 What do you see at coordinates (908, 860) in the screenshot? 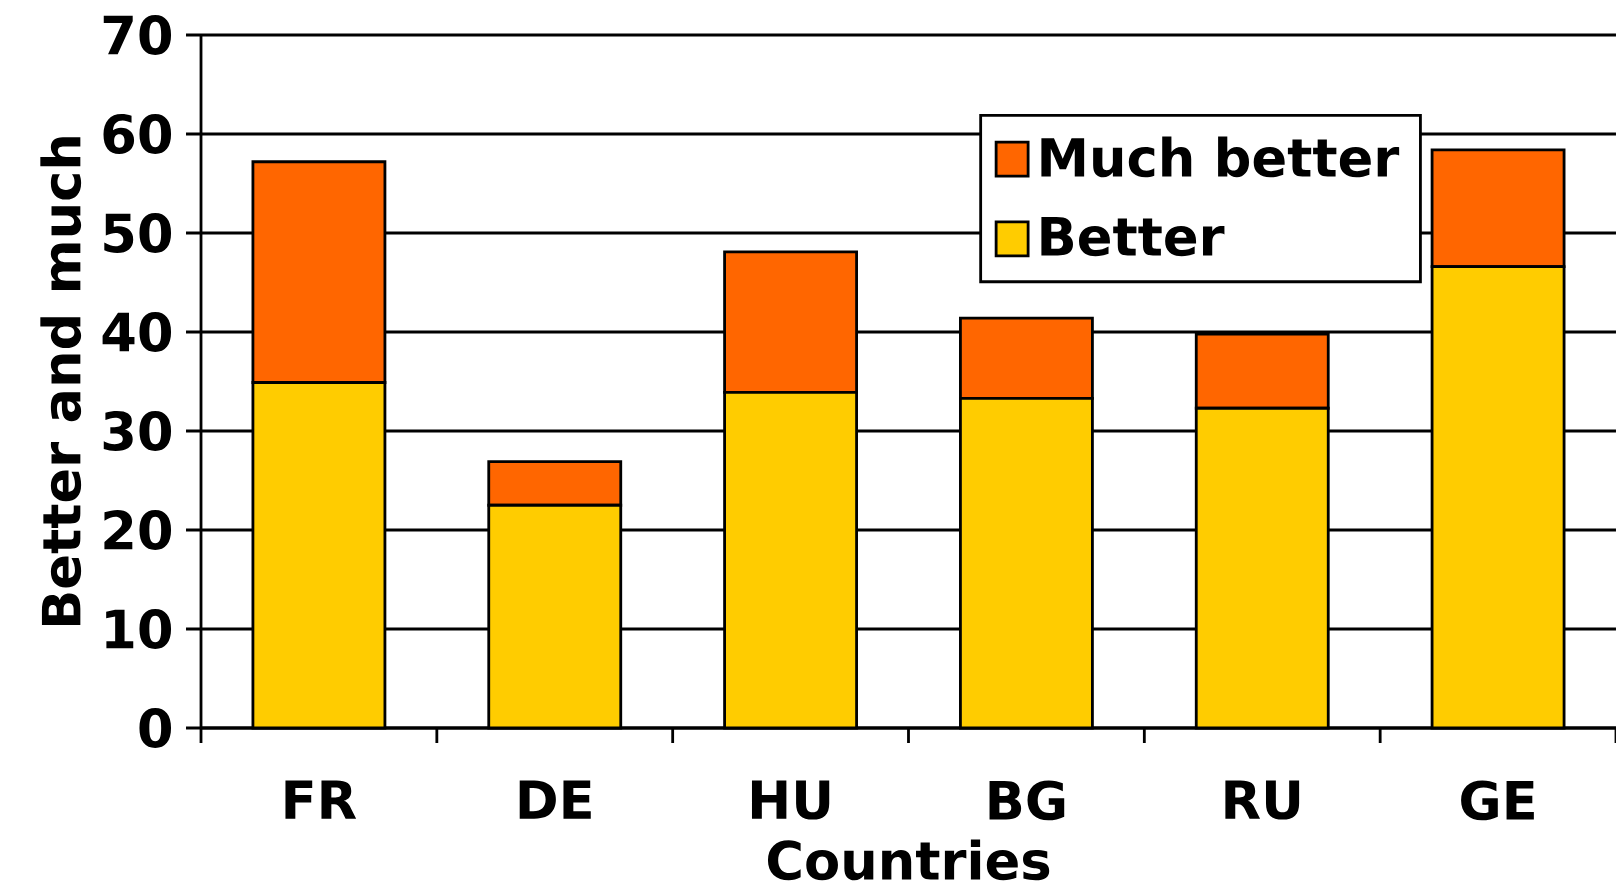
I see `x-axis-title: Countries` at bounding box center [908, 860].